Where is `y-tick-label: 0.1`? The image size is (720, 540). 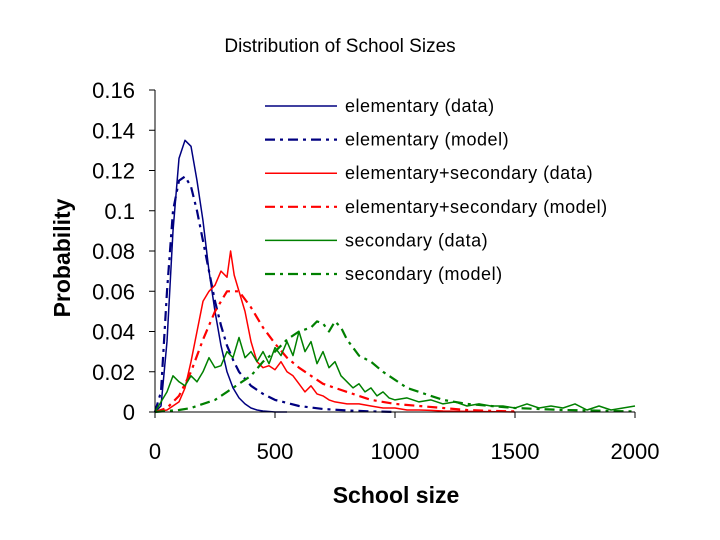 y-tick-label: 0.1 is located at coordinates (119, 211).